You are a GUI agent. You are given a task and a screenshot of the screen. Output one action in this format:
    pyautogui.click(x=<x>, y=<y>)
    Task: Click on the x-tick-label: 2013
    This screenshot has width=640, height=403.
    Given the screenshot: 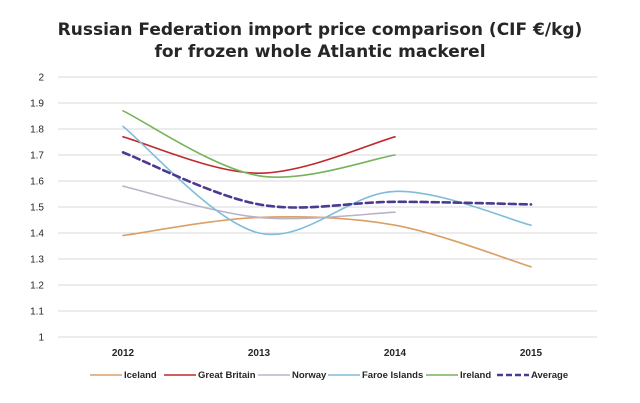 What is the action you would take?
    pyautogui.click(x=259, y=353)
    